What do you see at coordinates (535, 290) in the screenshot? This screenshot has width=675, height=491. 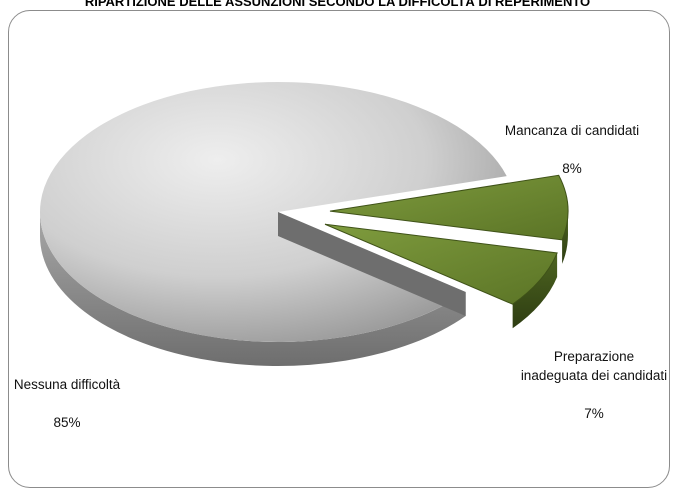 I see `slice-preparazione-rim` at bounding box center [535, 290].